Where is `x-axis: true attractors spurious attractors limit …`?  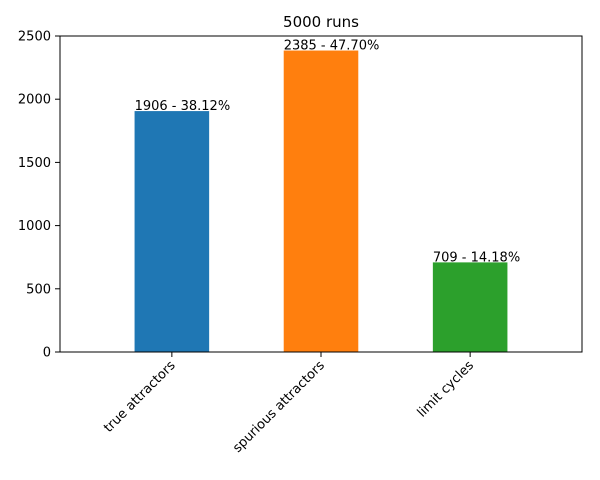 x-axis: true attractors spurious attractors limit … is located at coordinates (289, 404).